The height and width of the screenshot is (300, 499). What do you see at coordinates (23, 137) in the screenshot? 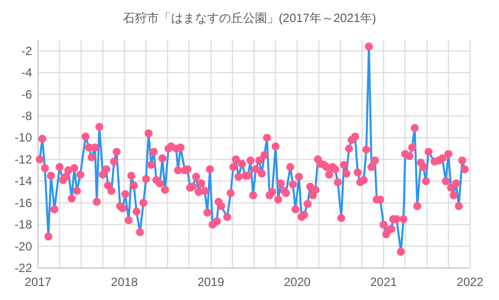
I see `y-tick-label: -10` at bounding box center [23, 137].